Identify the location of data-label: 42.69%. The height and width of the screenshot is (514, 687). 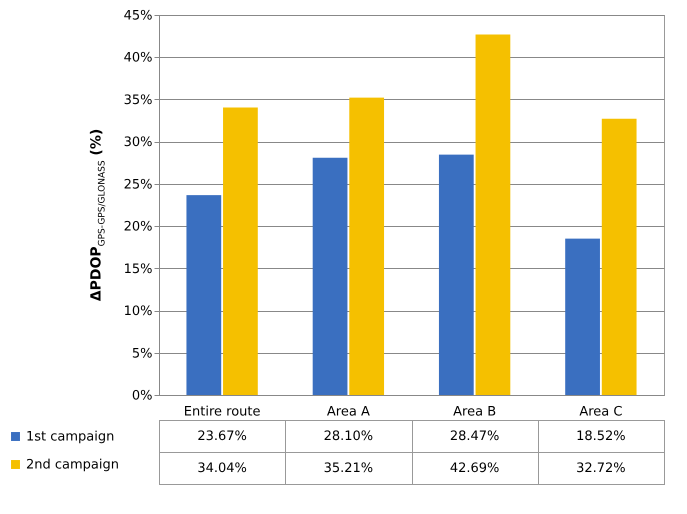
(475, 468).